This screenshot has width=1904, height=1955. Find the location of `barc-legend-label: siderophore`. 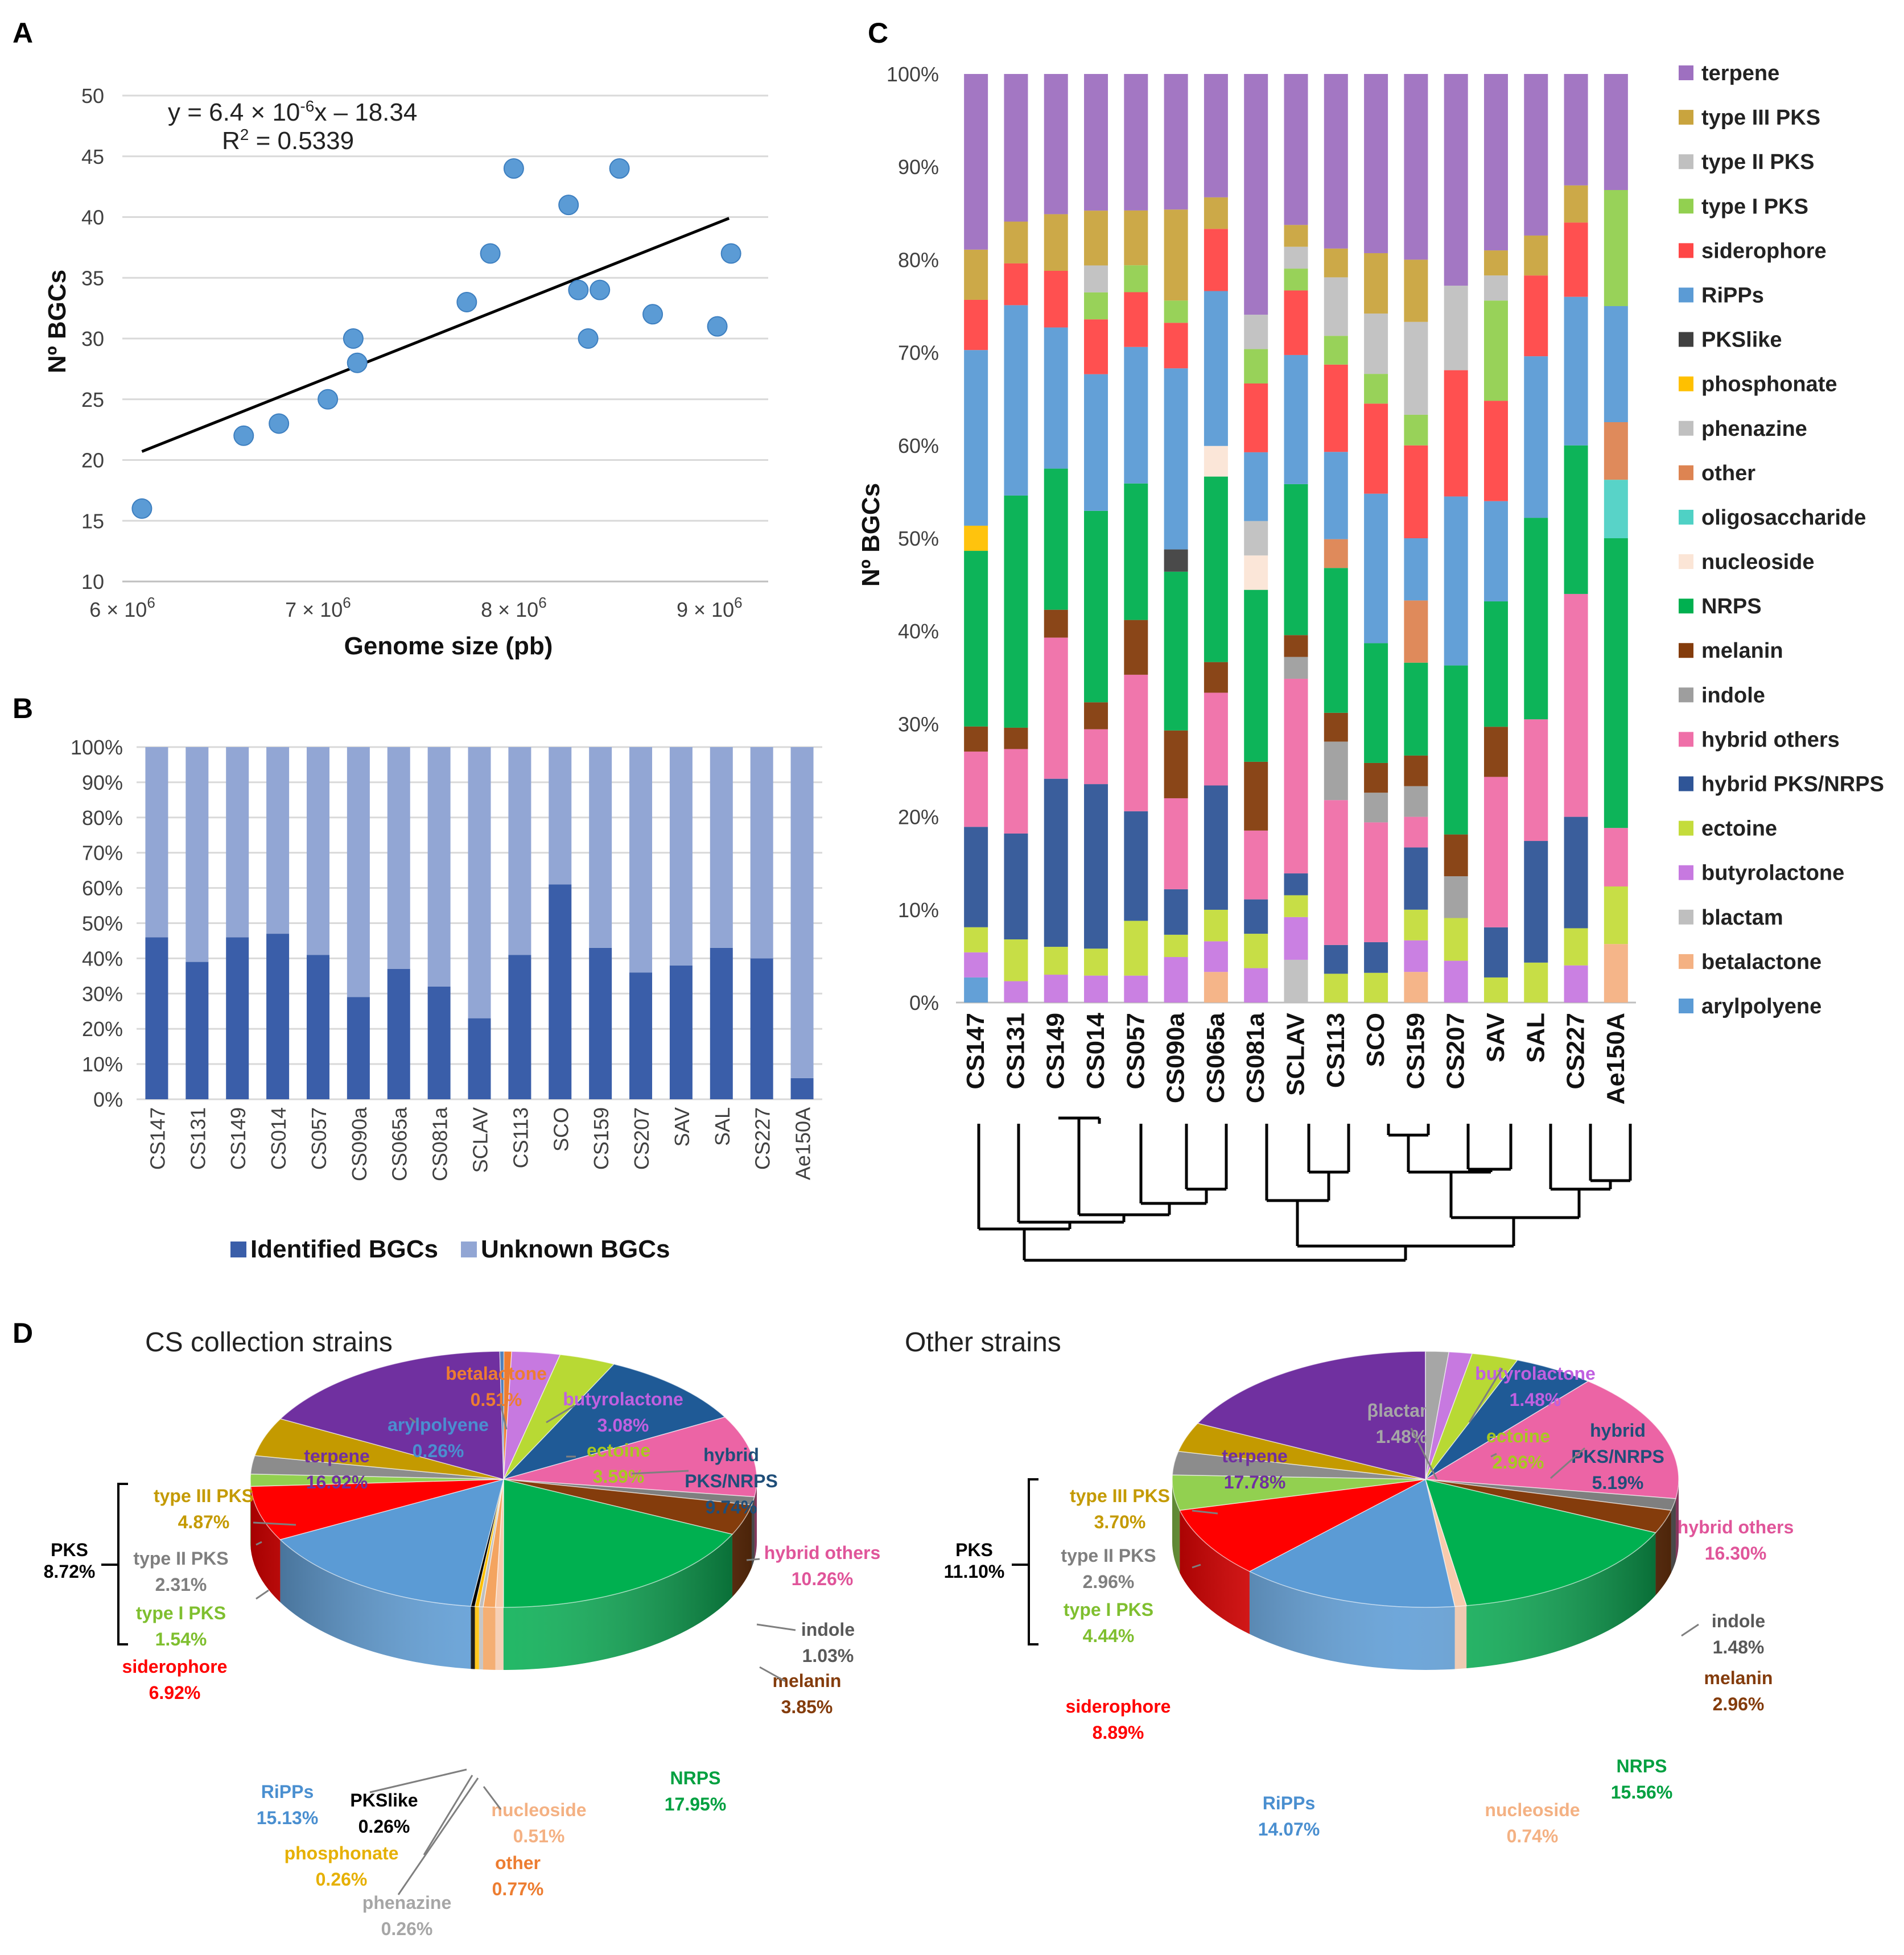

barc-legend-label: siderophore is located at coordinates (1764, 251).